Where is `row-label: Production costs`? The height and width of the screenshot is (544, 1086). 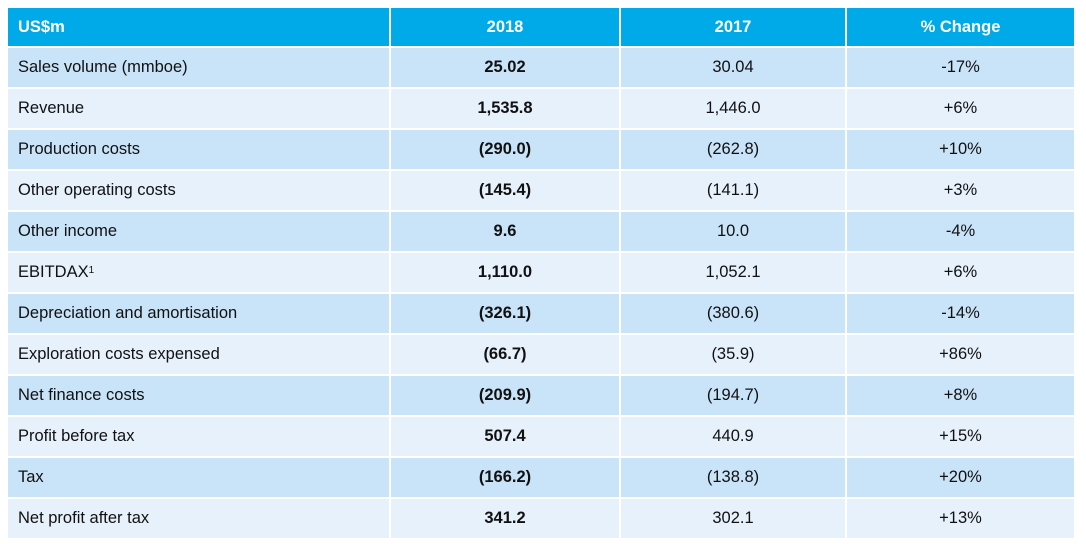 row-label: Production costs is located at coordinates (79, 149).